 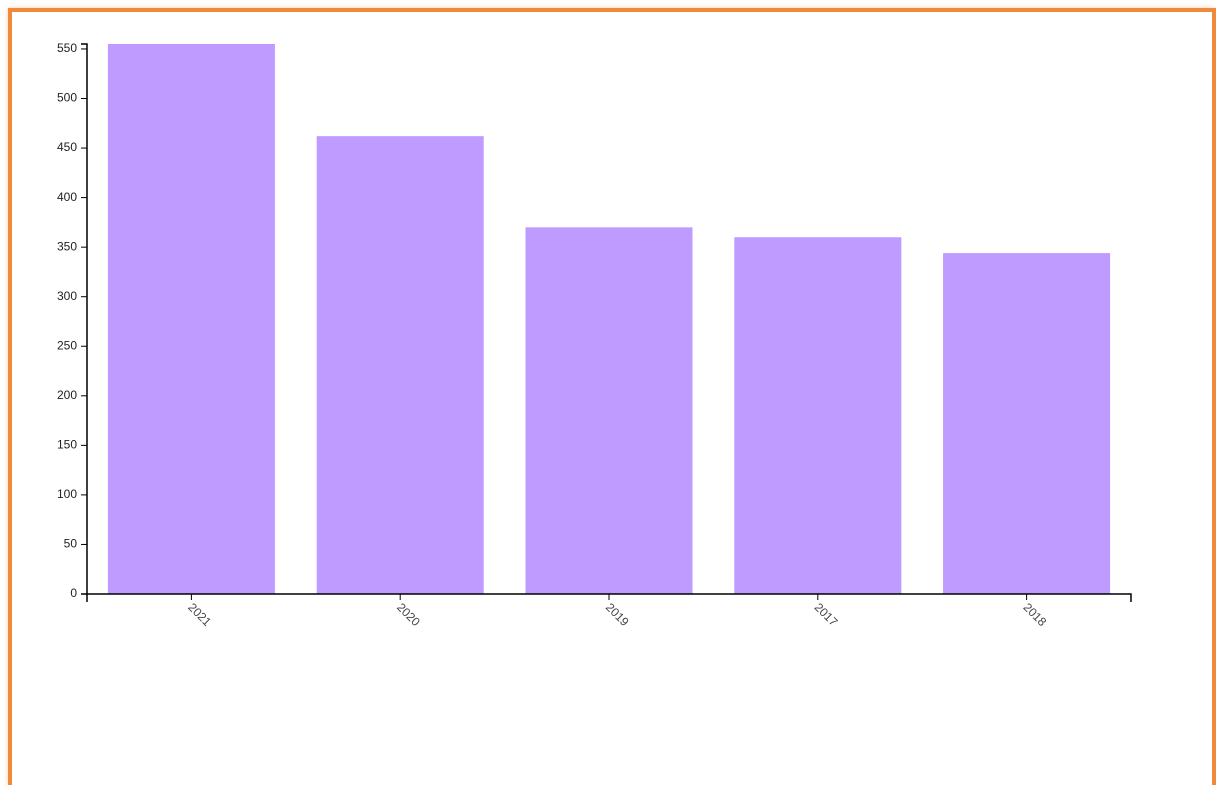 I want to click on y-tick-label: 400, so click(x=67, y=197).